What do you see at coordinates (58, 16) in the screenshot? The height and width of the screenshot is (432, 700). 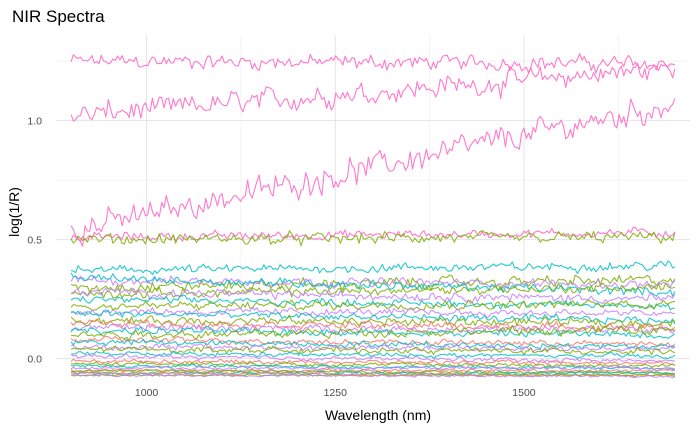 I see `chart-title: NIR Spectra` at bounding box center [58, 16].